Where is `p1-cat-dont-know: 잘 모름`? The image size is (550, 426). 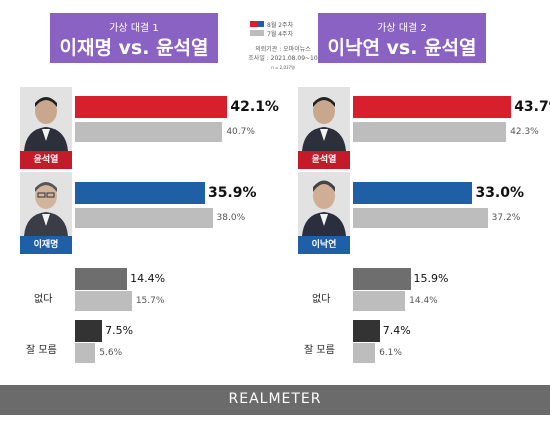 p1-cat-dont-know: 잘 모름 is located at coordinates (41, 350).